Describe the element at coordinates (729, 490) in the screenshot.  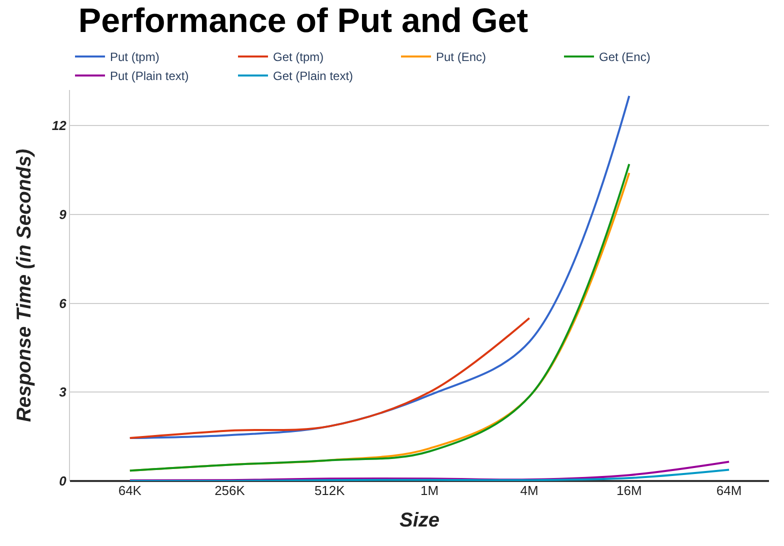
I see `x-tick-label: 64M` at that location.